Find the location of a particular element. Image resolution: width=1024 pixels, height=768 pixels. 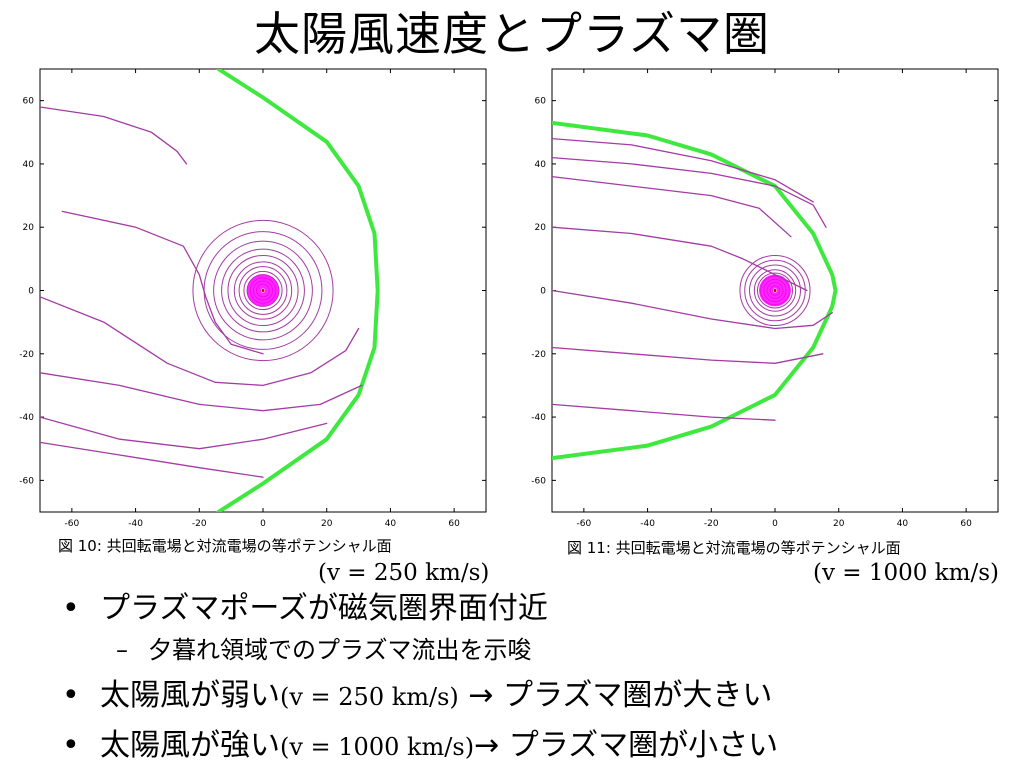

bullet-text: → プラズマ圏が小さい is located at coordinates (626, 745).